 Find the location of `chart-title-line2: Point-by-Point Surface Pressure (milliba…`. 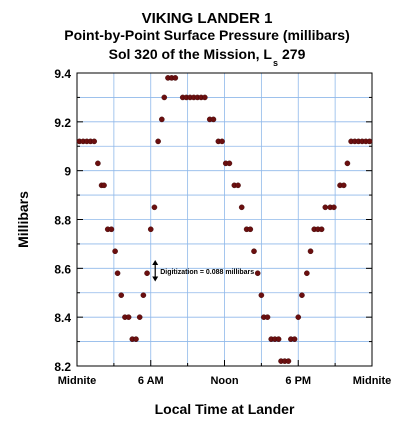

chart-title-line2: Point-by-Point Surface Pressure (milliba… is located at coordinates (207, 35).